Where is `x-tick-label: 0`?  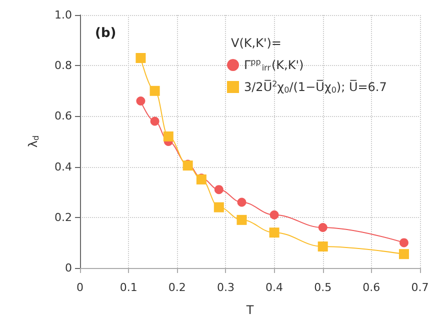
x-tick-label: 0 is located at coordinates (80, 287).